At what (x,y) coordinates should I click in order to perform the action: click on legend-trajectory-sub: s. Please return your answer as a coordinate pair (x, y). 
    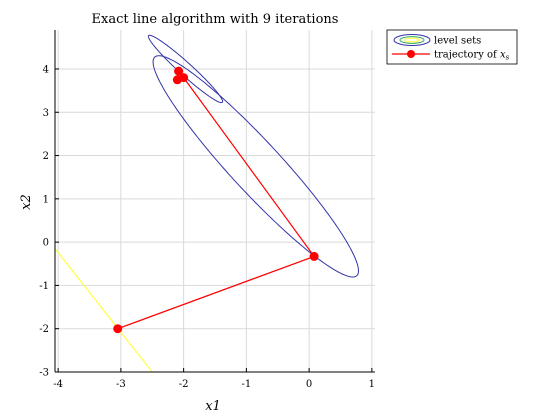
    Looking at the image, I should click on (508, 58).